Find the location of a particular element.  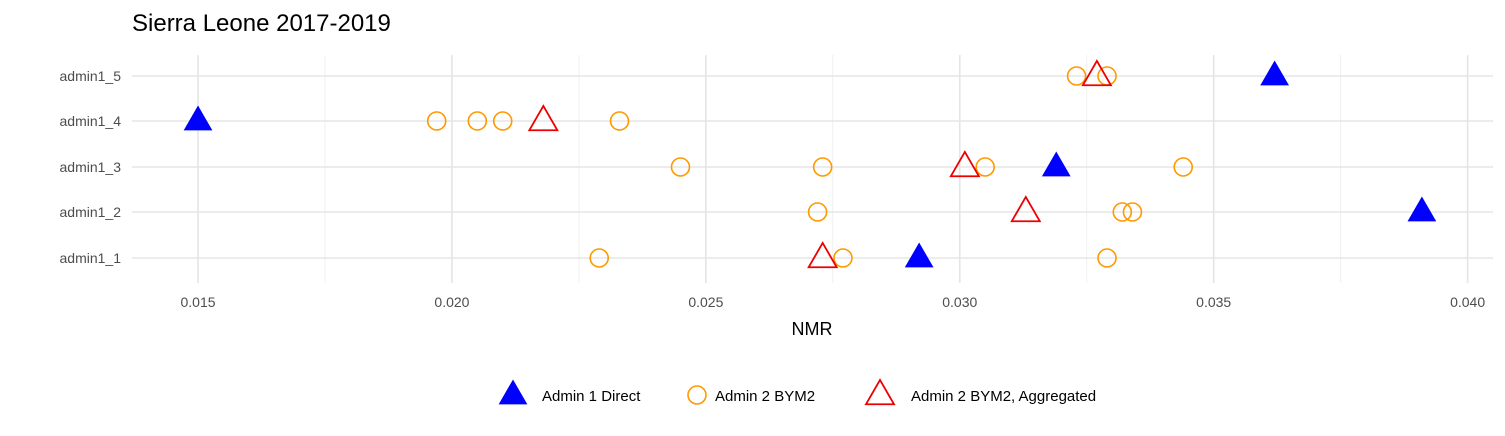

y-tick-label: admin1_5 is located at coordinates (91, 76).